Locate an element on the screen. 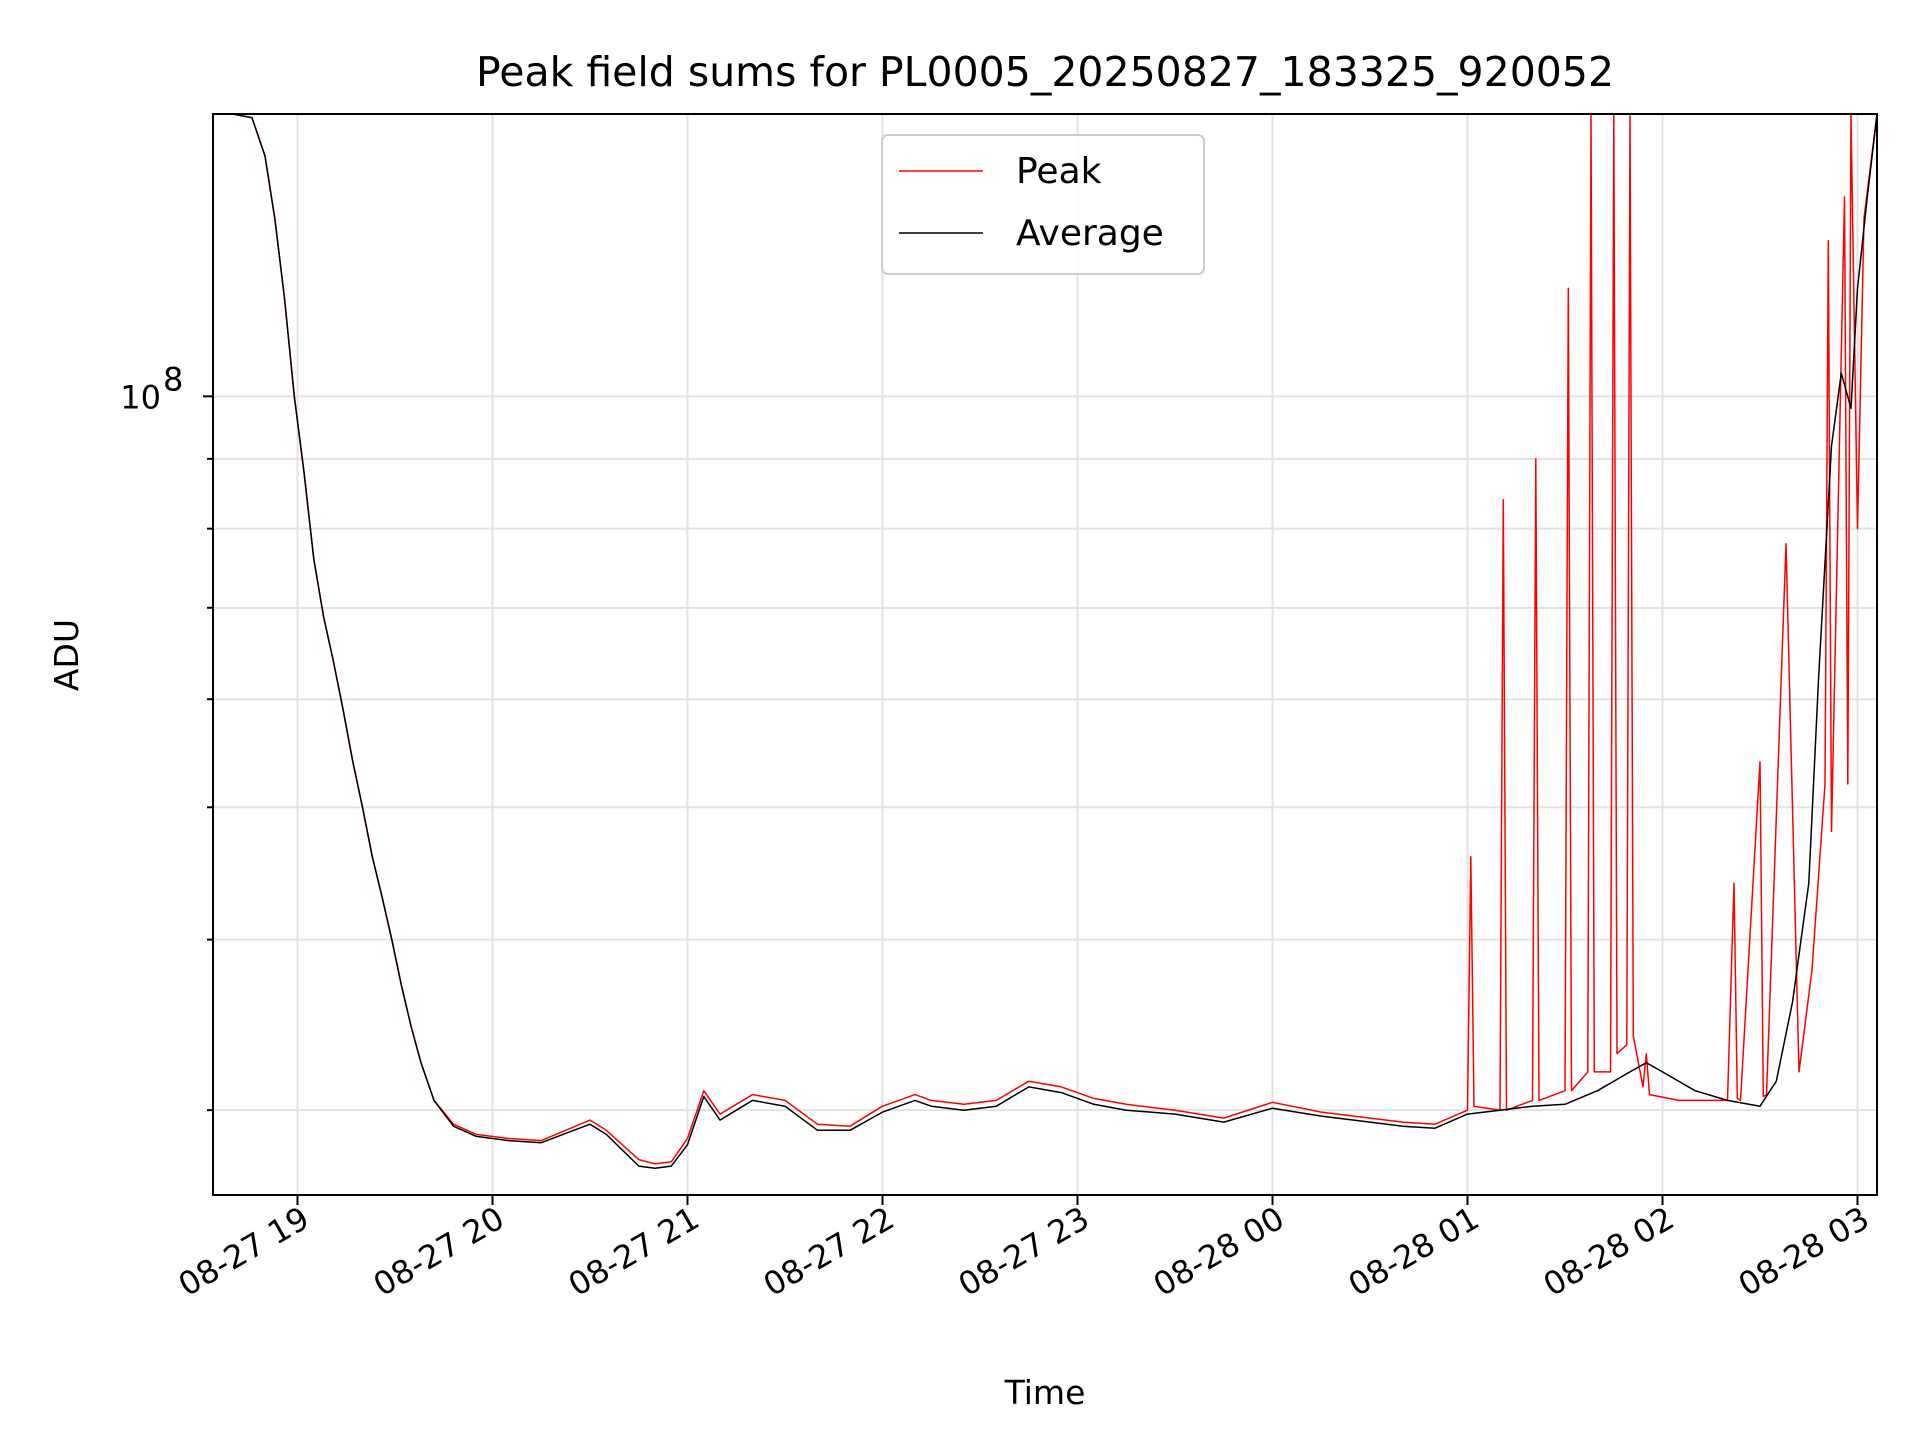 This screenshot has height=1440, width=1920. y-tick-label: 10 is located at coordinates (140, 397).